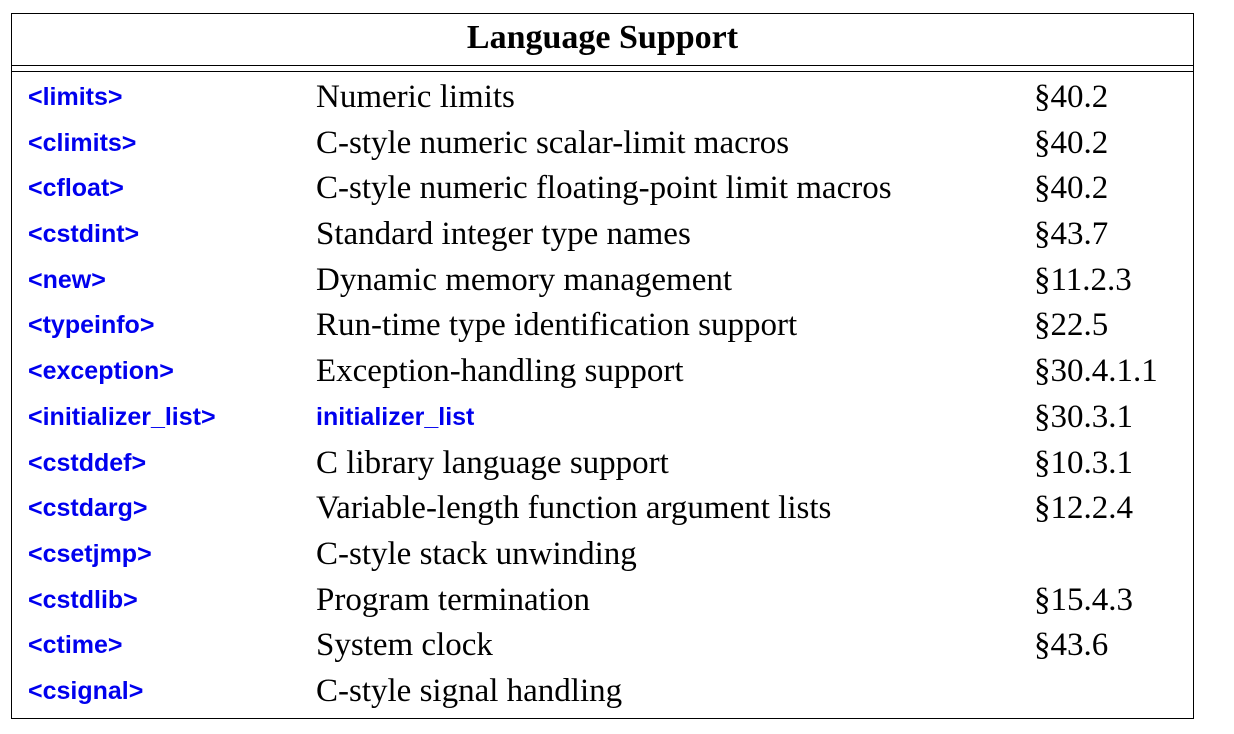 Image resolution: width=1234 pixels, height=734 pixels. What do you see at coordinates (404, 645) in the screenshot?
I see `header-description: System clock` at bounding box center [404, 645].